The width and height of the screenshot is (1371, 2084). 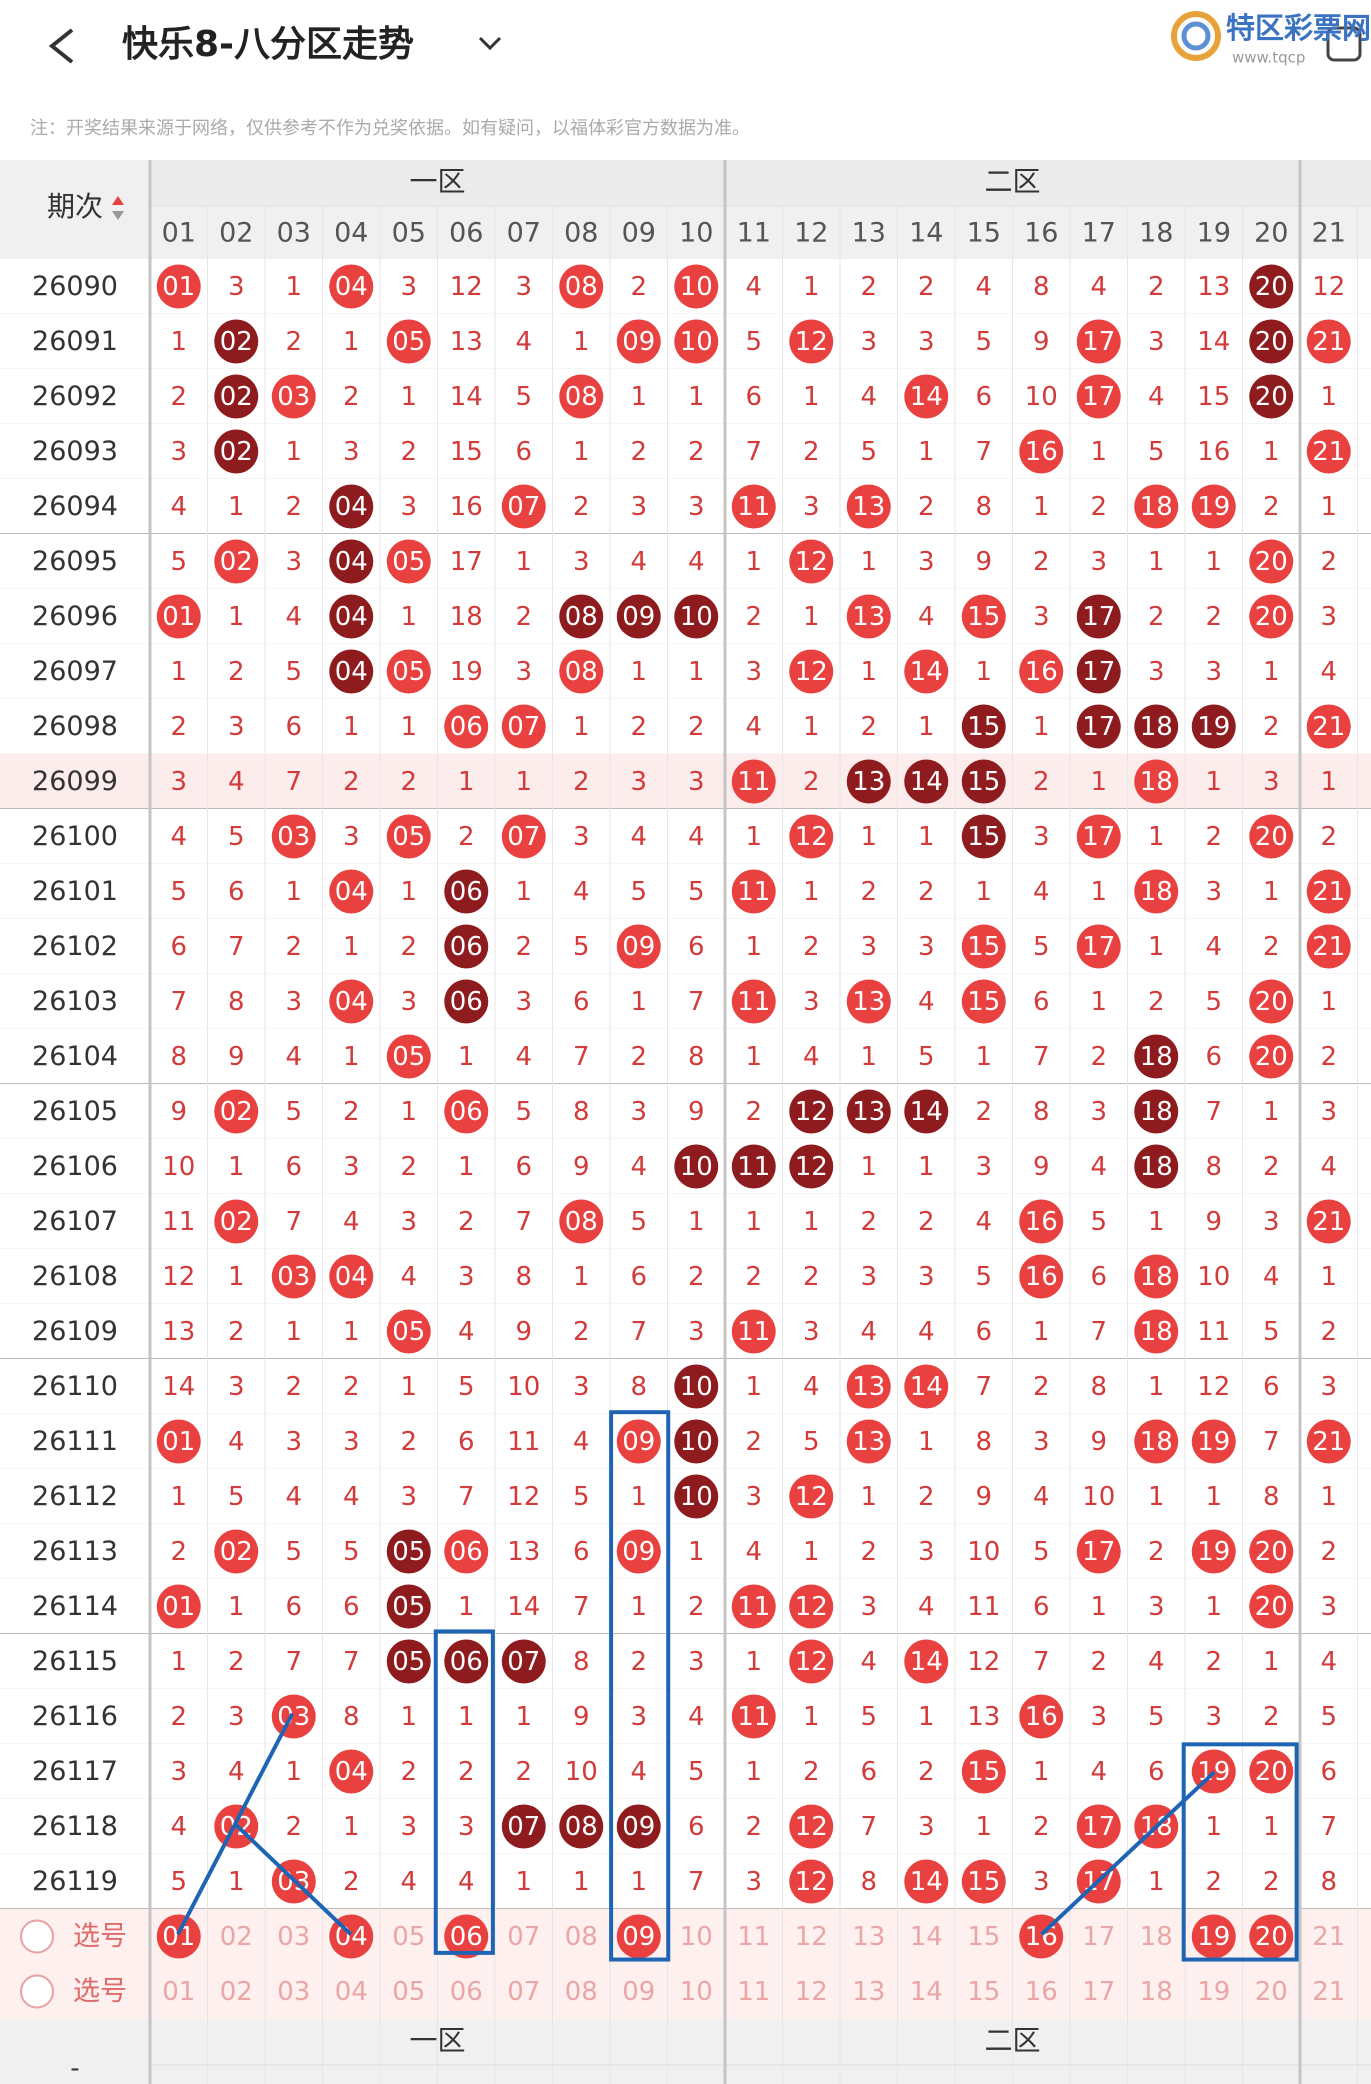 What do you see at coordinates (490, 43) in the screenshot?
I see `dropdown-arrow` at bounding box center [490, 43].